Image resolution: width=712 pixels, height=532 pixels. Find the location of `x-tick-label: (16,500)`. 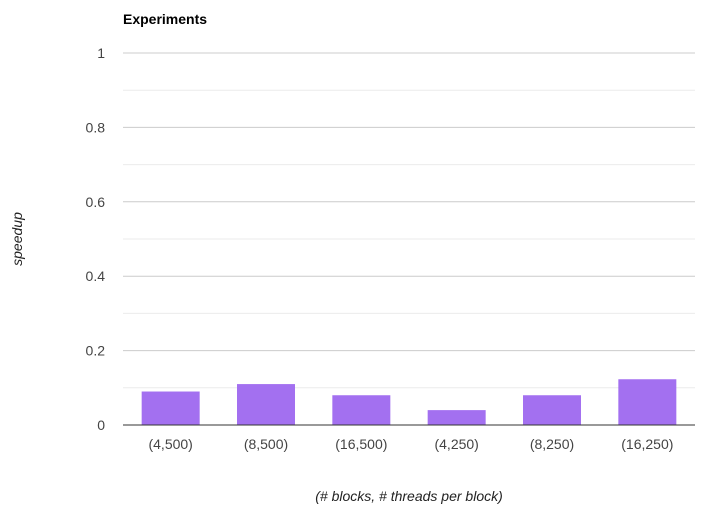

x-tick-label: (16,500) is located at coordinates (361, 444).